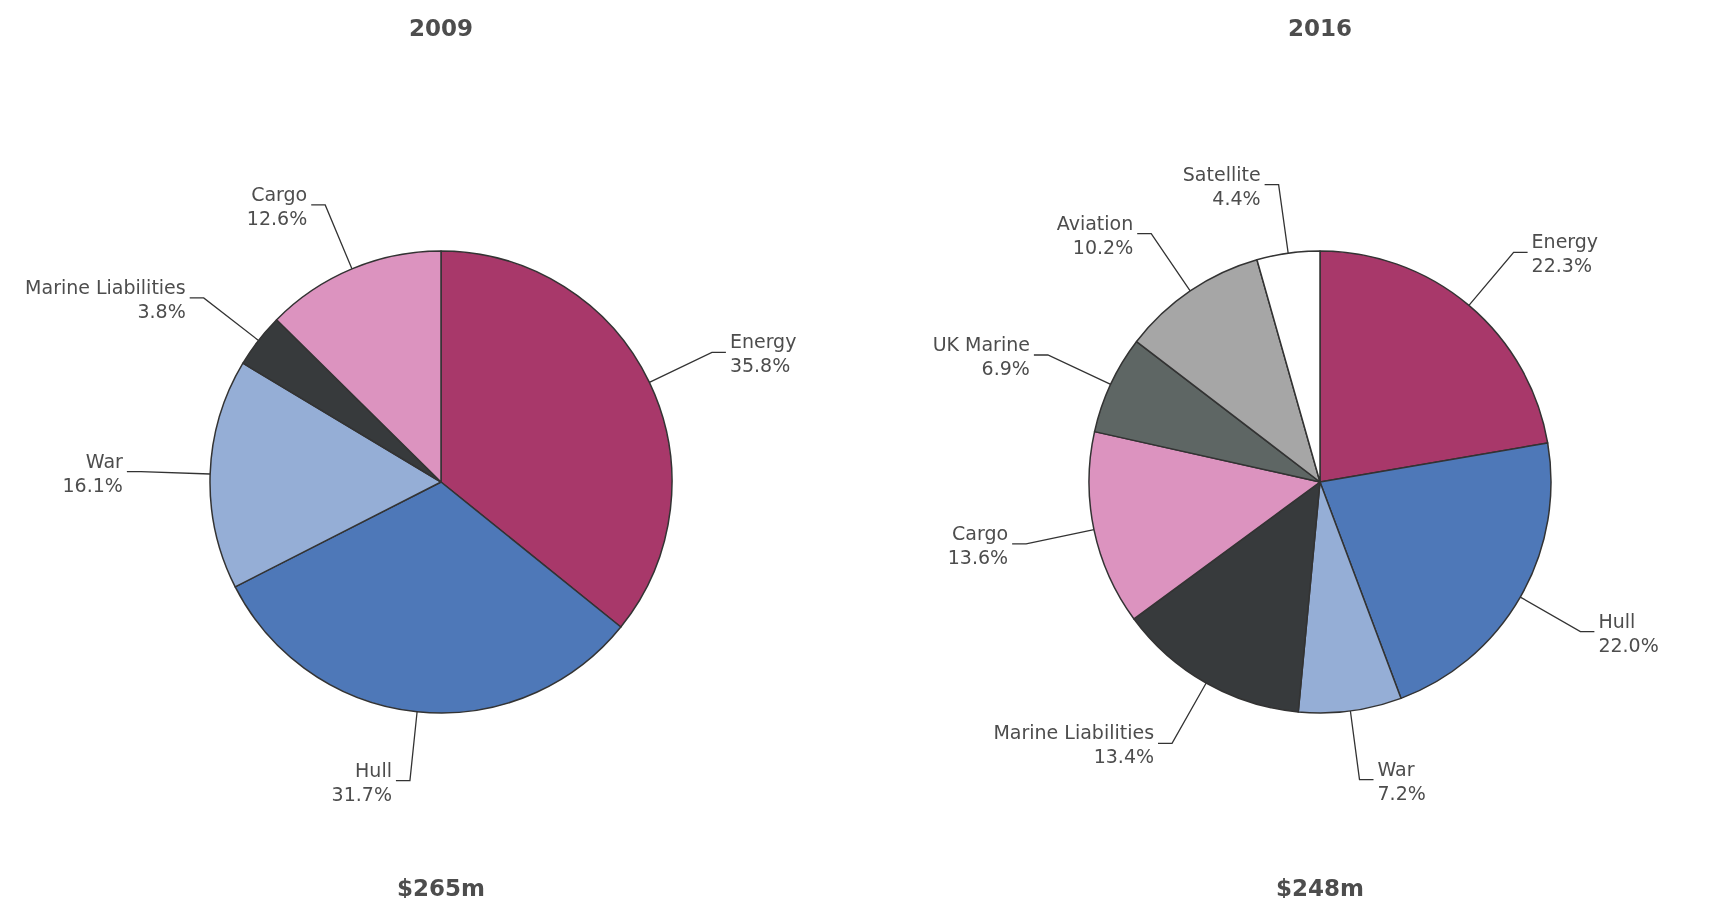 This screenshot has width=1714, height=898. I want to click on slice-label: Satellite, so click(1221, 173).